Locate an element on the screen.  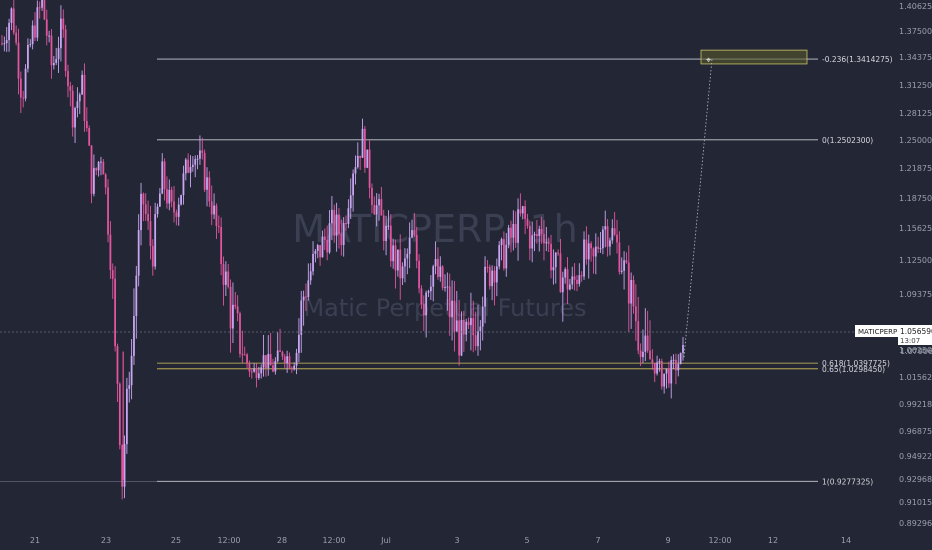
price-marker-countdown: 13:07 is located at coordinates (910, 341).